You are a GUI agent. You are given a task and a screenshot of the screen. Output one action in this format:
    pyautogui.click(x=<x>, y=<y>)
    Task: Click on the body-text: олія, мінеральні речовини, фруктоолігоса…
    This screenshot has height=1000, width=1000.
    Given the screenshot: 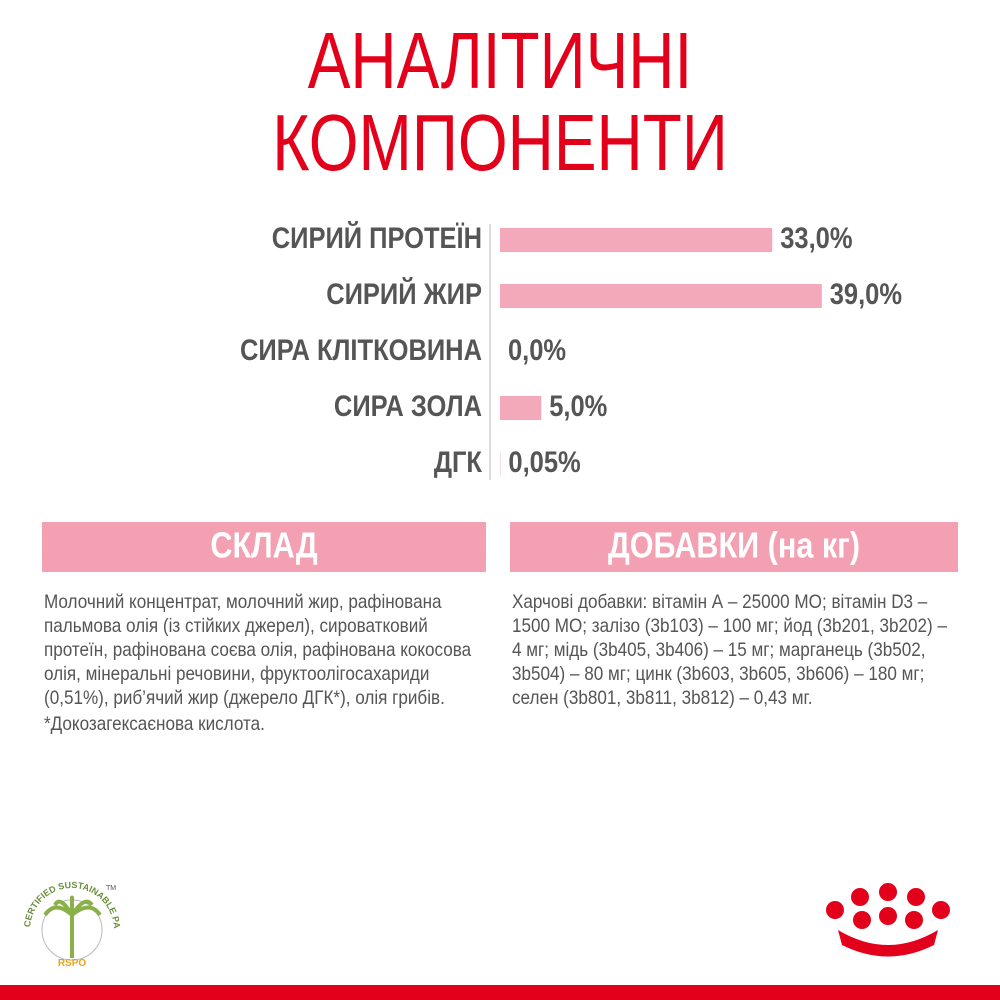 What is the action you would take?
    pyautogui.click(x=236, y=673)
    